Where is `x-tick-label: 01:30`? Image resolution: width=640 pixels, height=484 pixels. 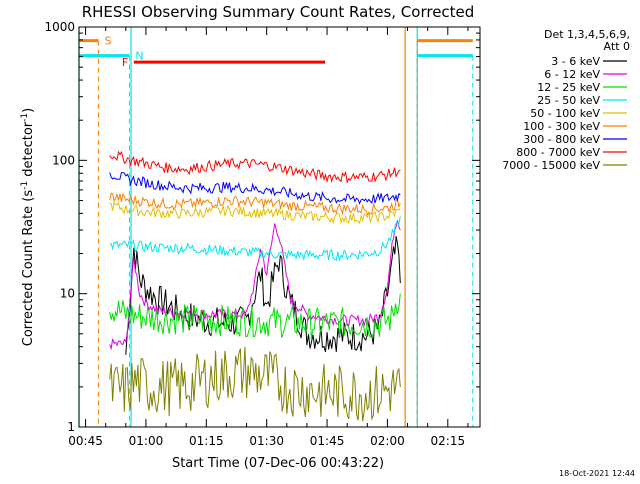
x-tick-label: 01:30 is located at coordinates (266, 441).